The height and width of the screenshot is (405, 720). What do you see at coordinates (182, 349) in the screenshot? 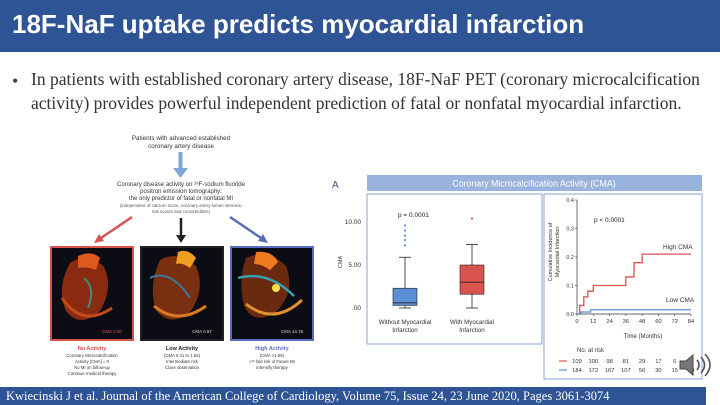
I see `low-activity-heading: Low Activity` at bounding box center [182, 349].